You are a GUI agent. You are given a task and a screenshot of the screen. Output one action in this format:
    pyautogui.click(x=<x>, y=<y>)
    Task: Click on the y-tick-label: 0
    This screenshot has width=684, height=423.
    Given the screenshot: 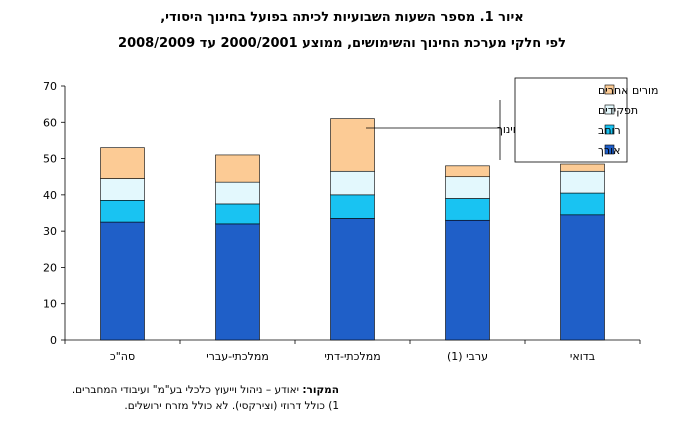 What is the action you would take?
    pyautogui.click(x=53, y=340)
    